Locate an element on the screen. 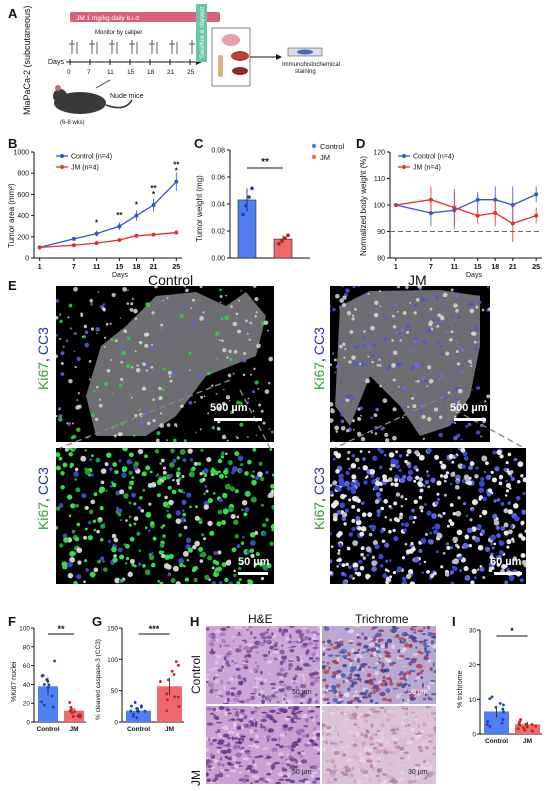 This screenshot has height=791, width=550. ihc-text-1: Immunohistochemical is located at coordinates (311, 65).